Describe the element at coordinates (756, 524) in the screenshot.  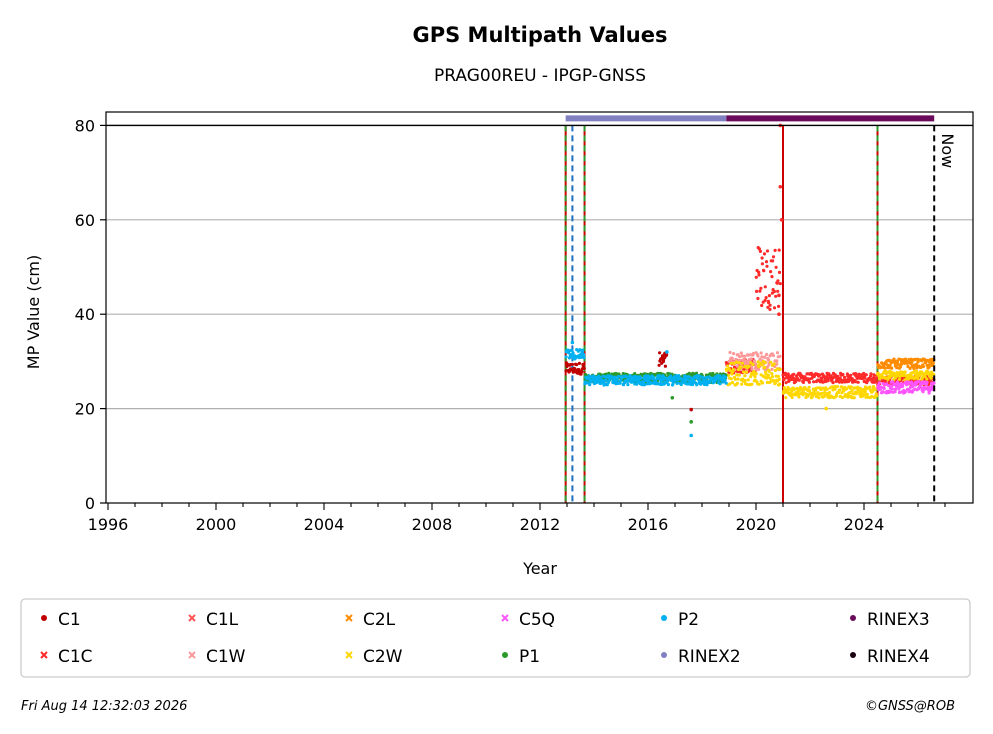
I see `x-tick-label: 2020` at that location.